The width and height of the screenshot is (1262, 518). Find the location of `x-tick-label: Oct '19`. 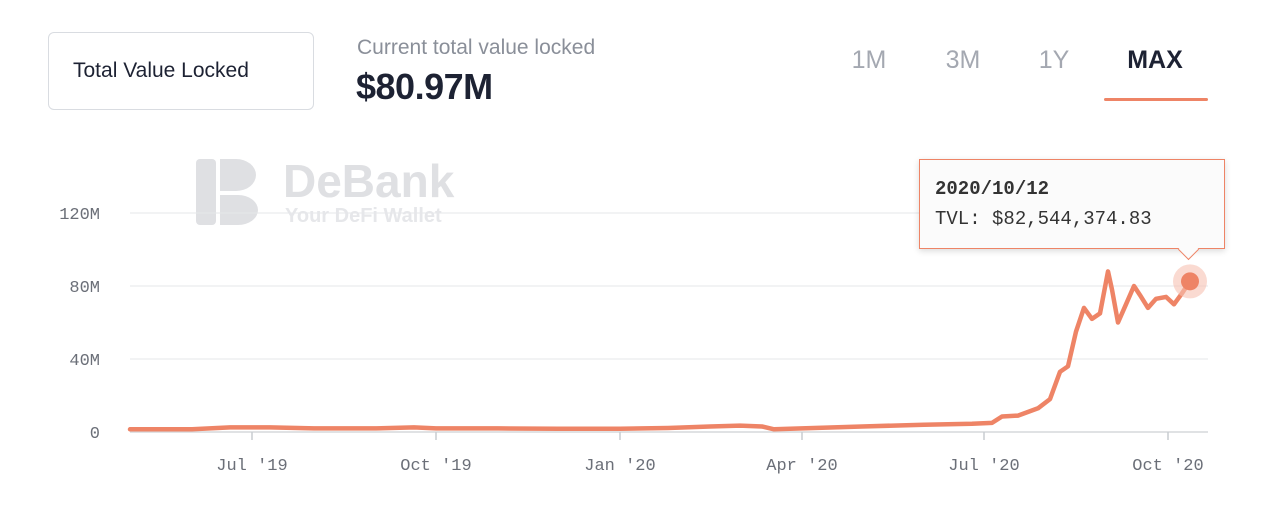

x-tick-label: Oct '19 is located at coordinates (435, 466).